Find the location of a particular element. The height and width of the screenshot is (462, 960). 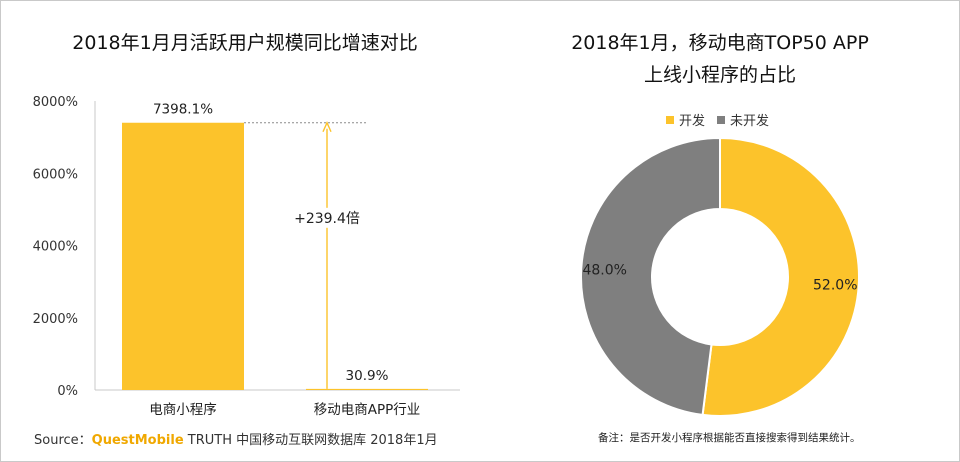

donut-chart-title-line-1: 2018年1月，移动电商TOP50 APP is located at coordinates (720, 43).